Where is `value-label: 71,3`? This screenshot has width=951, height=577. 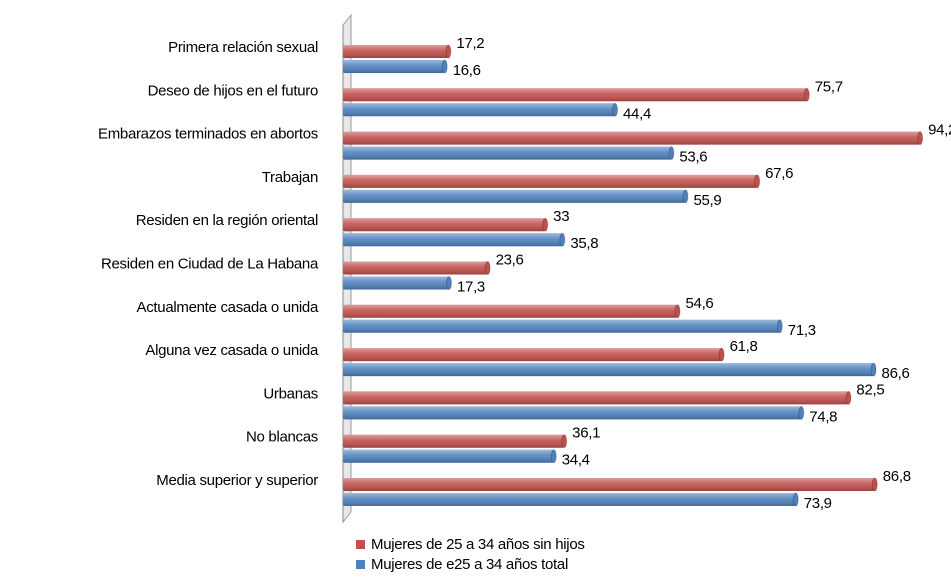 value-label: 71,3 is located at coordinates (802, 330).